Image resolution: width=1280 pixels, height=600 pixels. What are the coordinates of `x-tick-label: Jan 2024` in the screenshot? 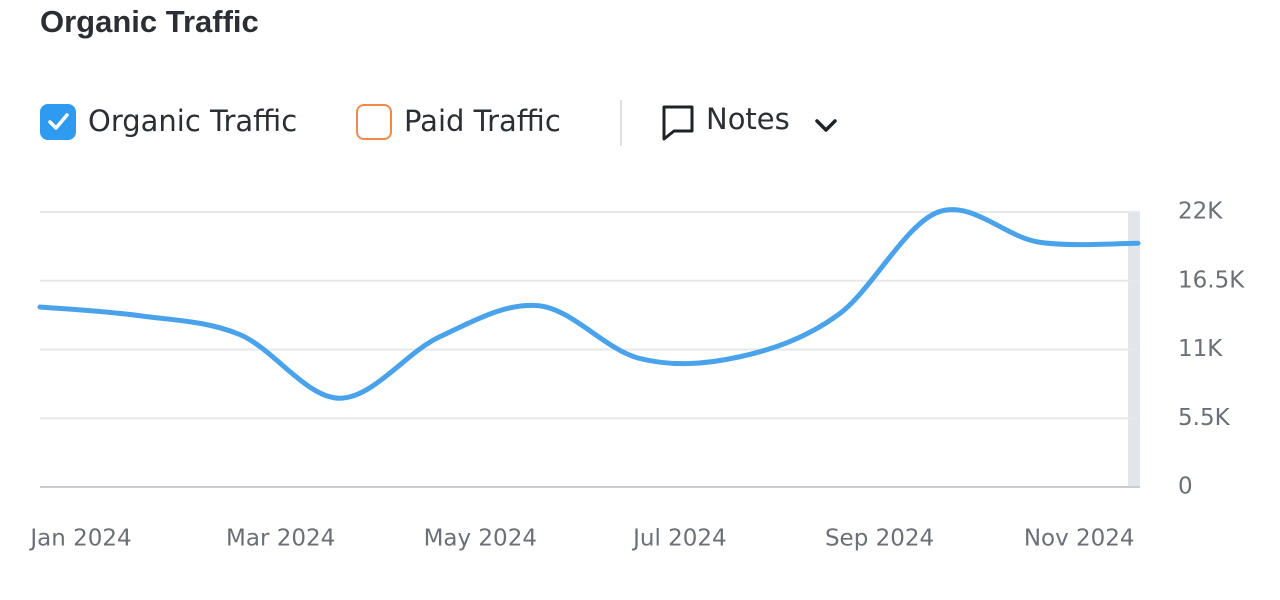 It's located at (79, 539).